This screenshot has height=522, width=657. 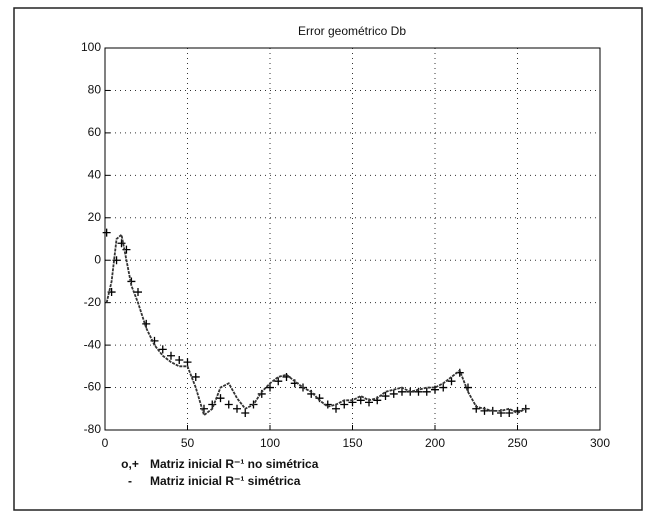 What do you see at coordinates (130, 481) in the screenshot?
I see `legend-symbol: -` at bounding box center [130, 481].